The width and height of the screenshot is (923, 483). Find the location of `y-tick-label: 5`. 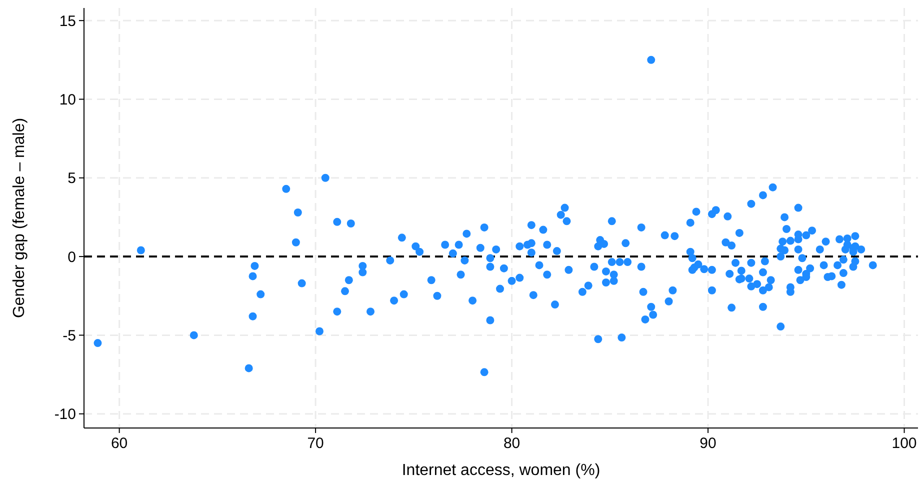

y-tick-label: 5 is located at coordinates (72, 179).